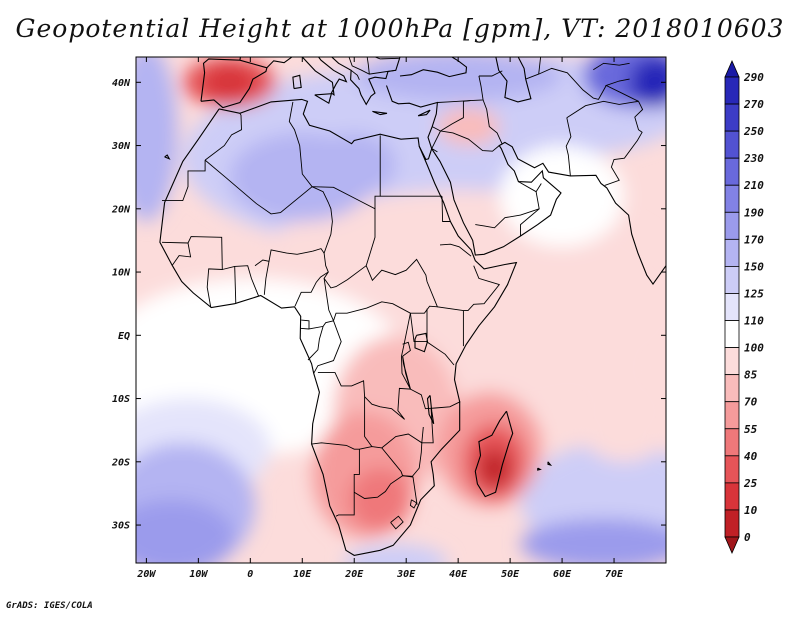  What do you see at coordinates (732, 545) in the screenshot?
I see `colorbar-bottom-arrow` at bounding box center [732, 545].